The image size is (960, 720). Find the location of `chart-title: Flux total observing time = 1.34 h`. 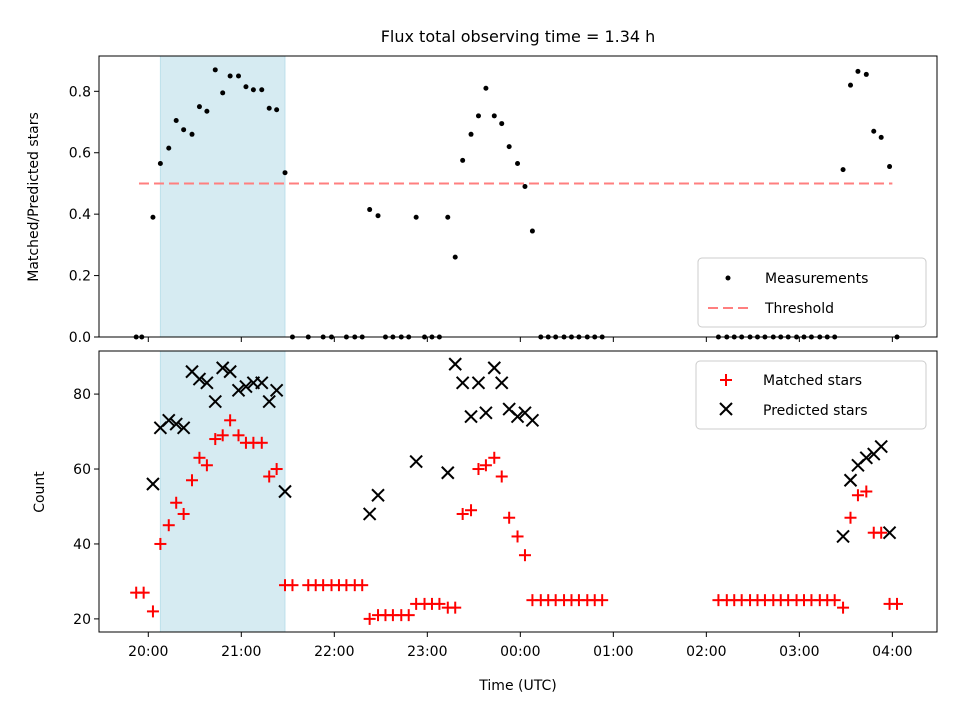

chart-title: Flux total observing time = 1.34 h is located at coordinates (518, 36).